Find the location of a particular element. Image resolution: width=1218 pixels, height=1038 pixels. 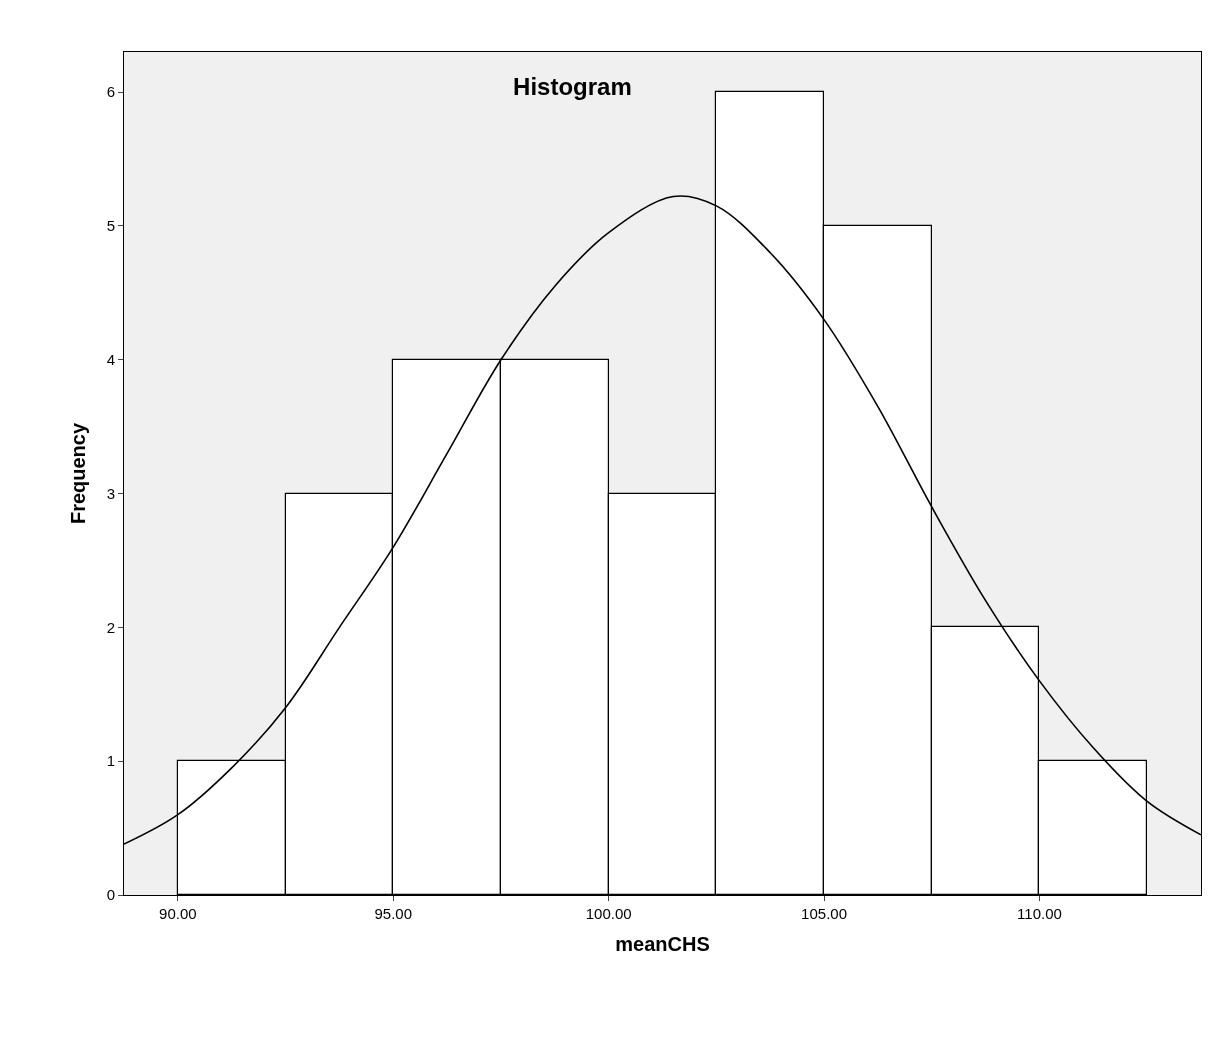

x-tick-label: 110.00 is located at coordinates (1039, 913).